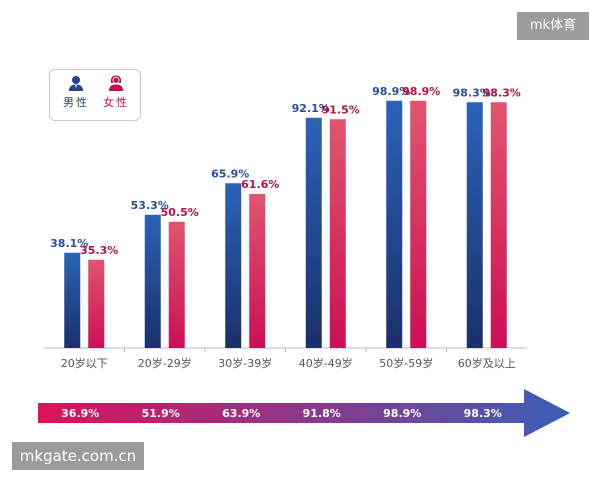 This screenshot has width=600, height=480. What do you see at coordinates (116, 83) in the screenshot?
I see `female-person-icon` at bounding box center [116, 83].